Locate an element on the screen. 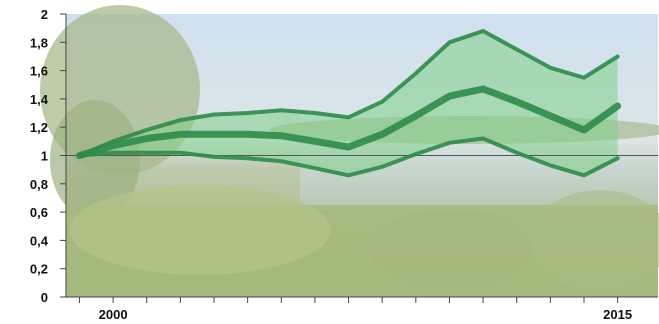  y-tick-label: 0,8 is located at coordinates (39, 184).